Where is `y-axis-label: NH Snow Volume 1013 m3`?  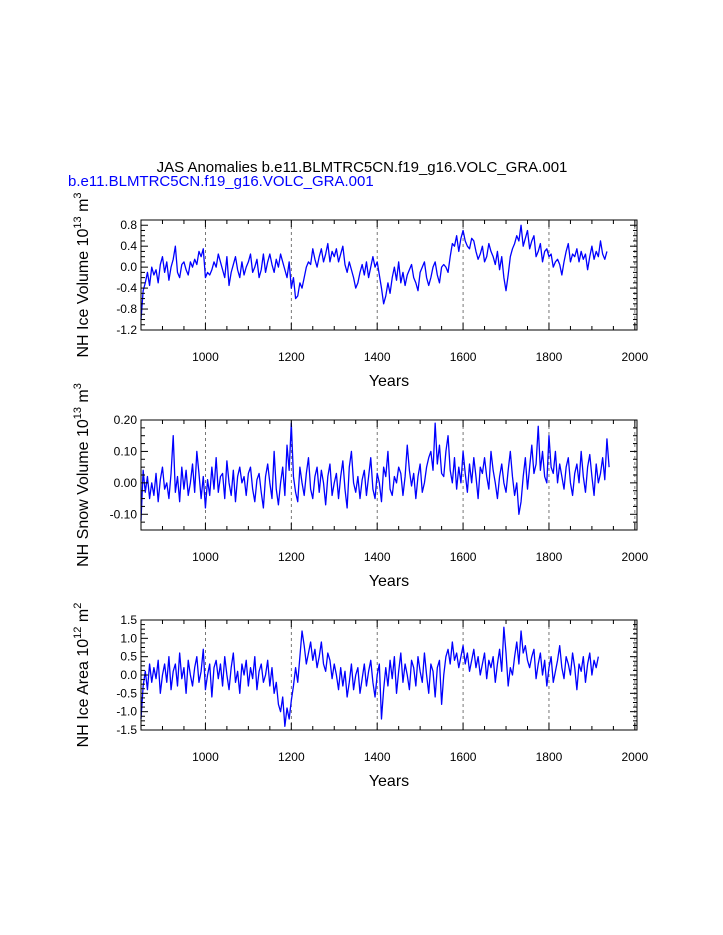 y-axis-label: NH Snow Volume 1013 m3 is located at coordinates (82, 475).